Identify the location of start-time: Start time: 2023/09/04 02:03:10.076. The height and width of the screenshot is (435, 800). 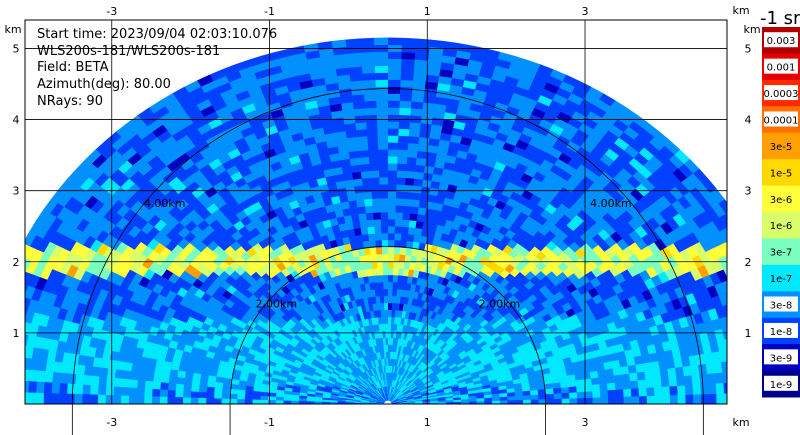
(157, 34).